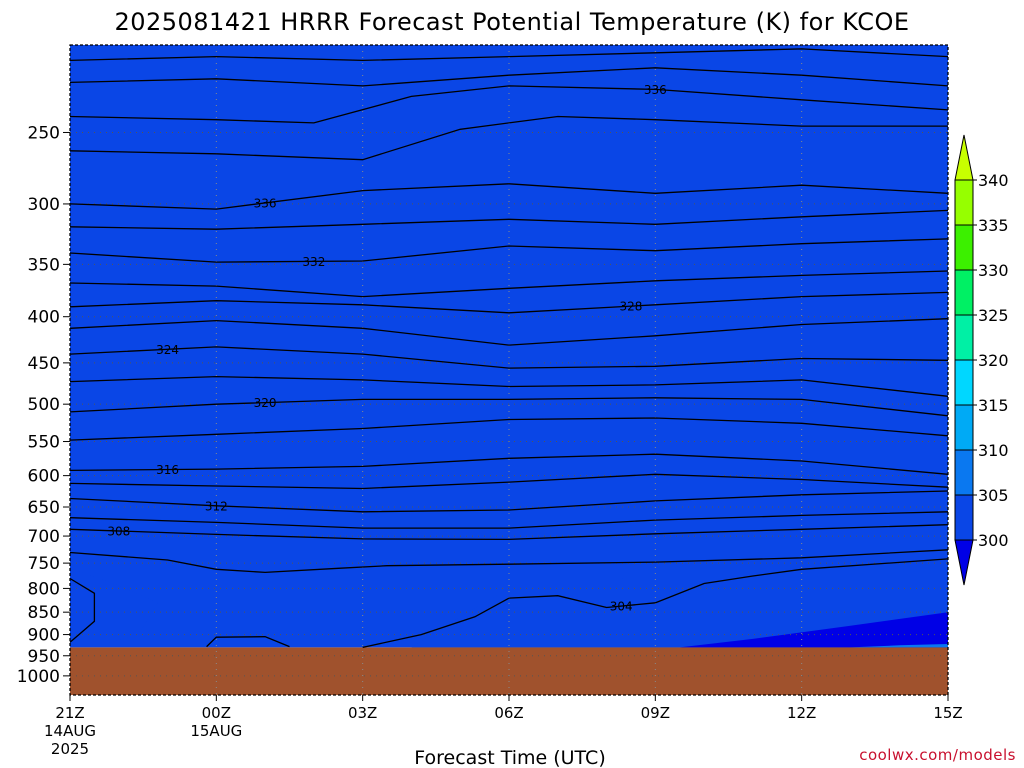  What do you see at coordinates (630, 307) in the screenshot?
I see `contour-label-14: 328` at bounding box center [630, 307].